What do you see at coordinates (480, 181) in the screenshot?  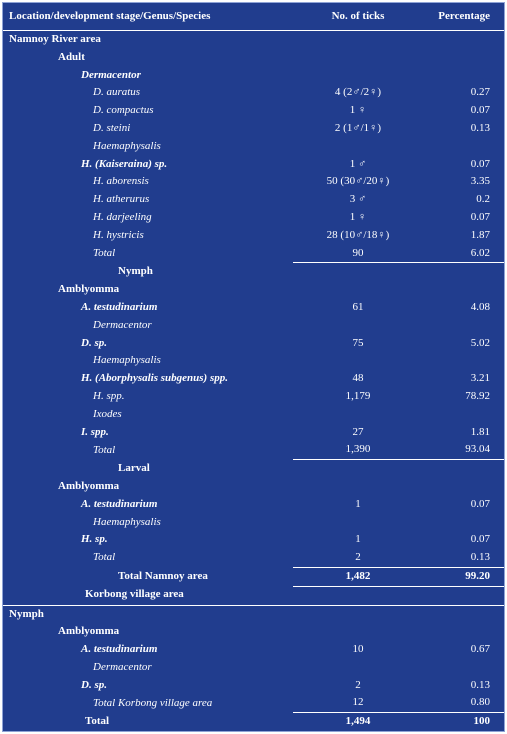 I see `percentage-cell: 3.35` at bounding box center [480, 181].